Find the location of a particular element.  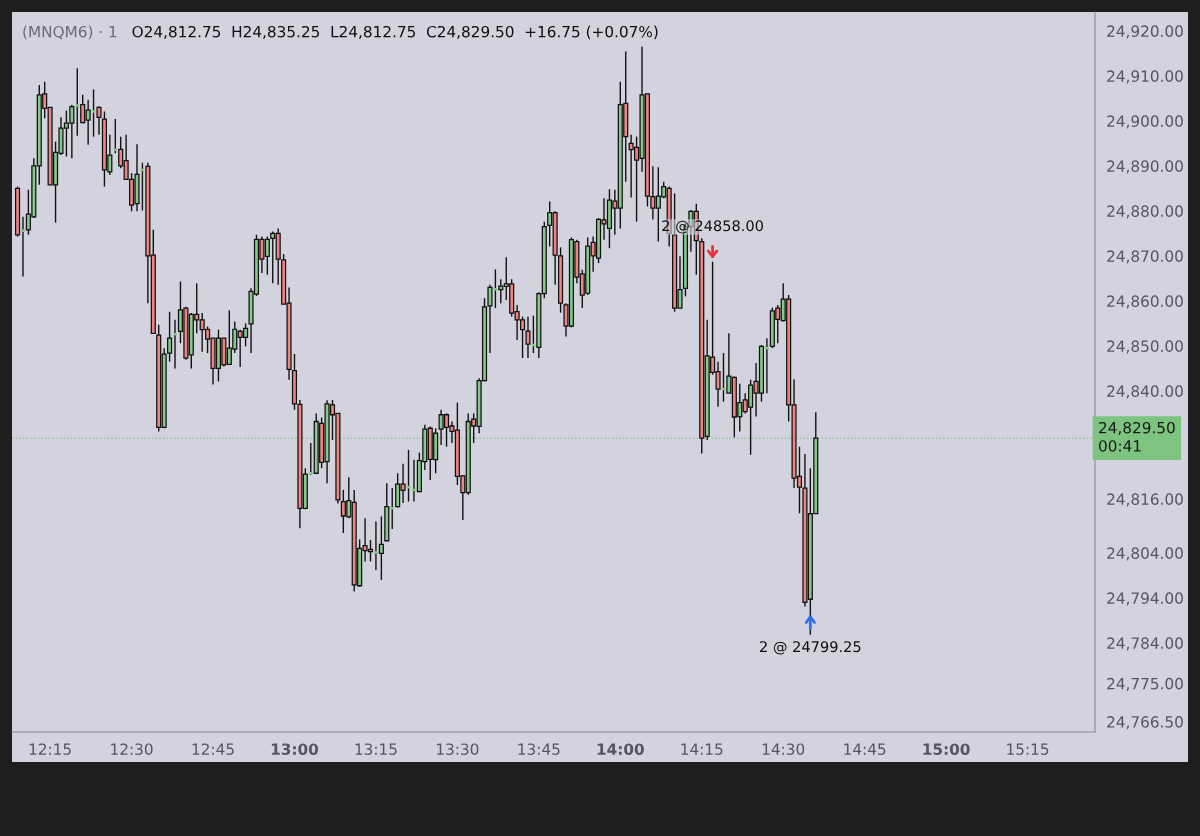

y-tick-label: 24,850.00 is located at coordinates (1145, 347).